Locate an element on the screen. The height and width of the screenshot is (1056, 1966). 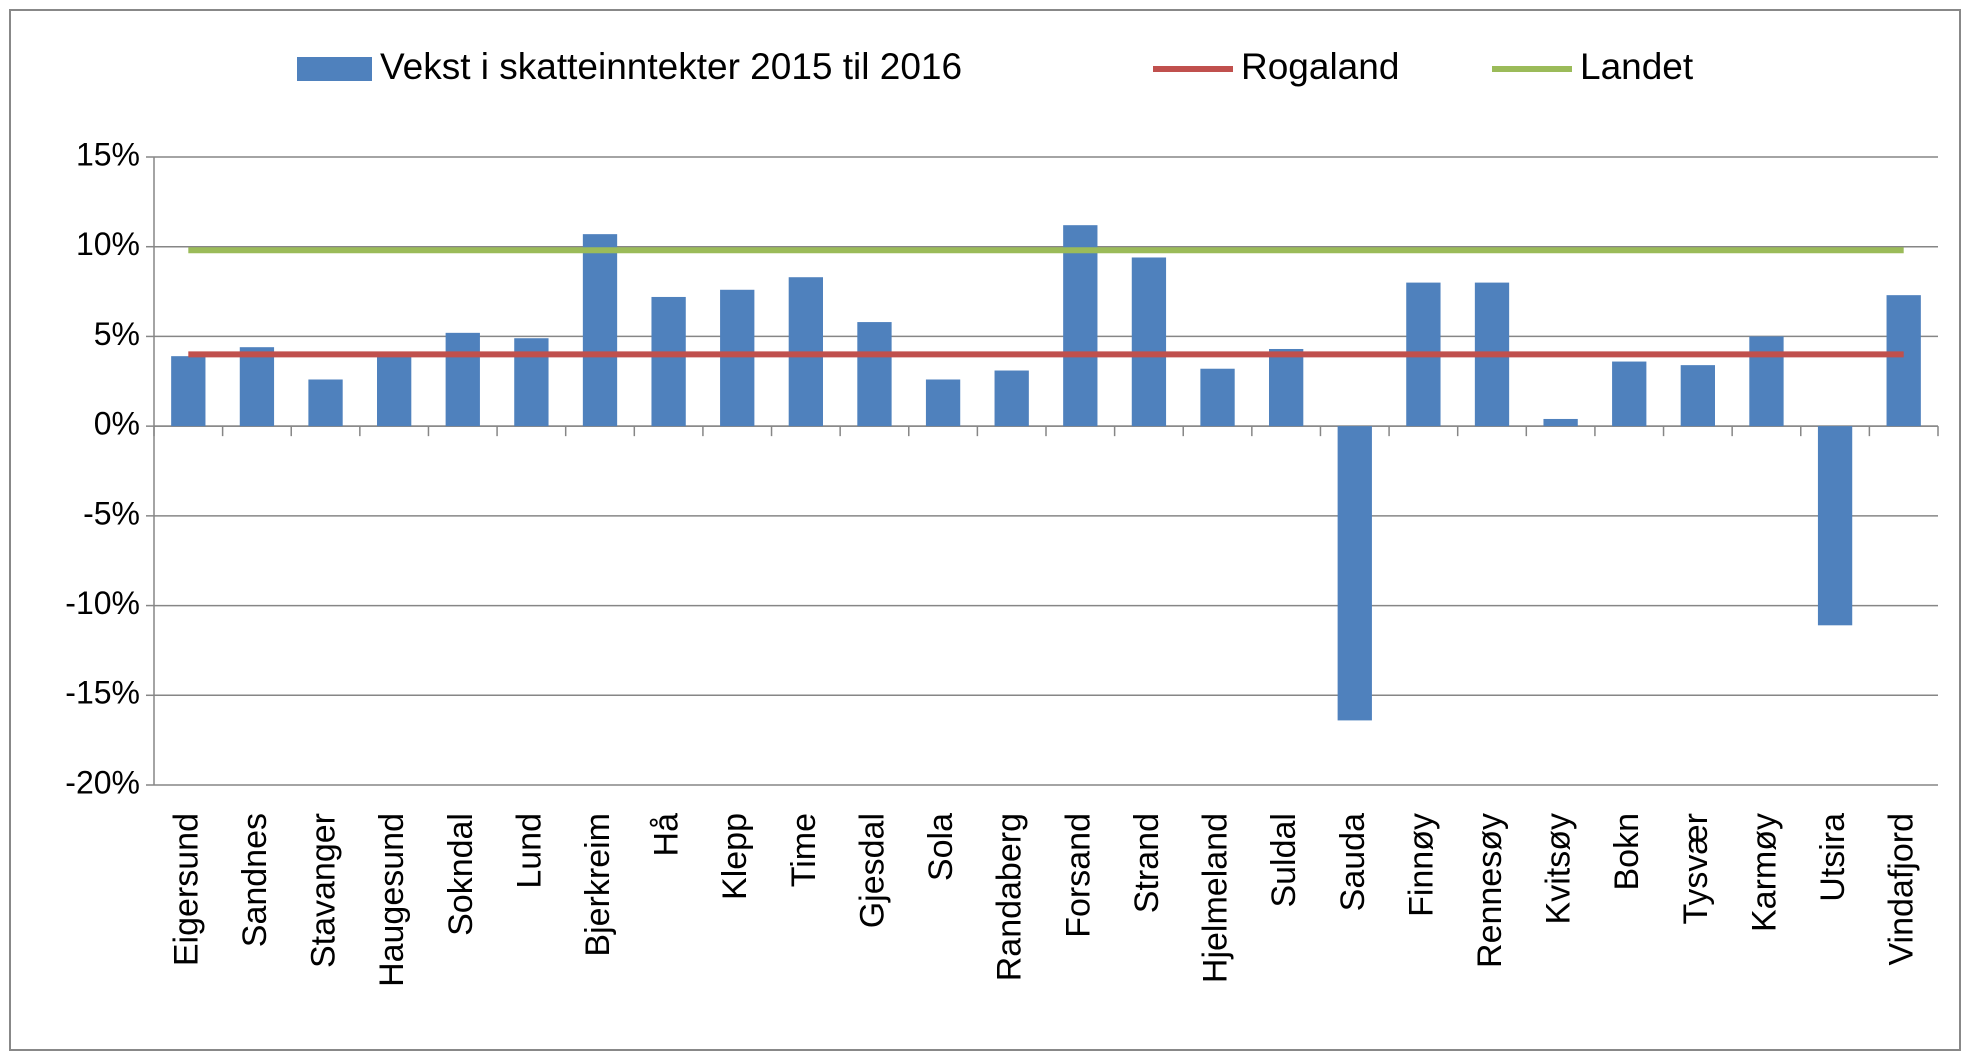
y-tick-label: -15% is located at coordinates (102, 693).